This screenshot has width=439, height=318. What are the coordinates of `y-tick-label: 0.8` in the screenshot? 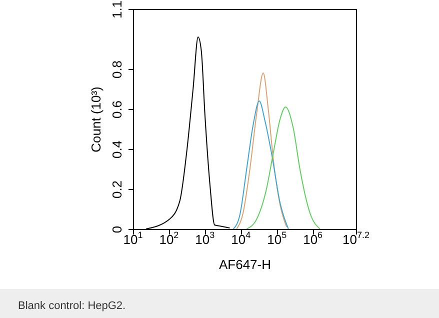 It's located at (117, 69).